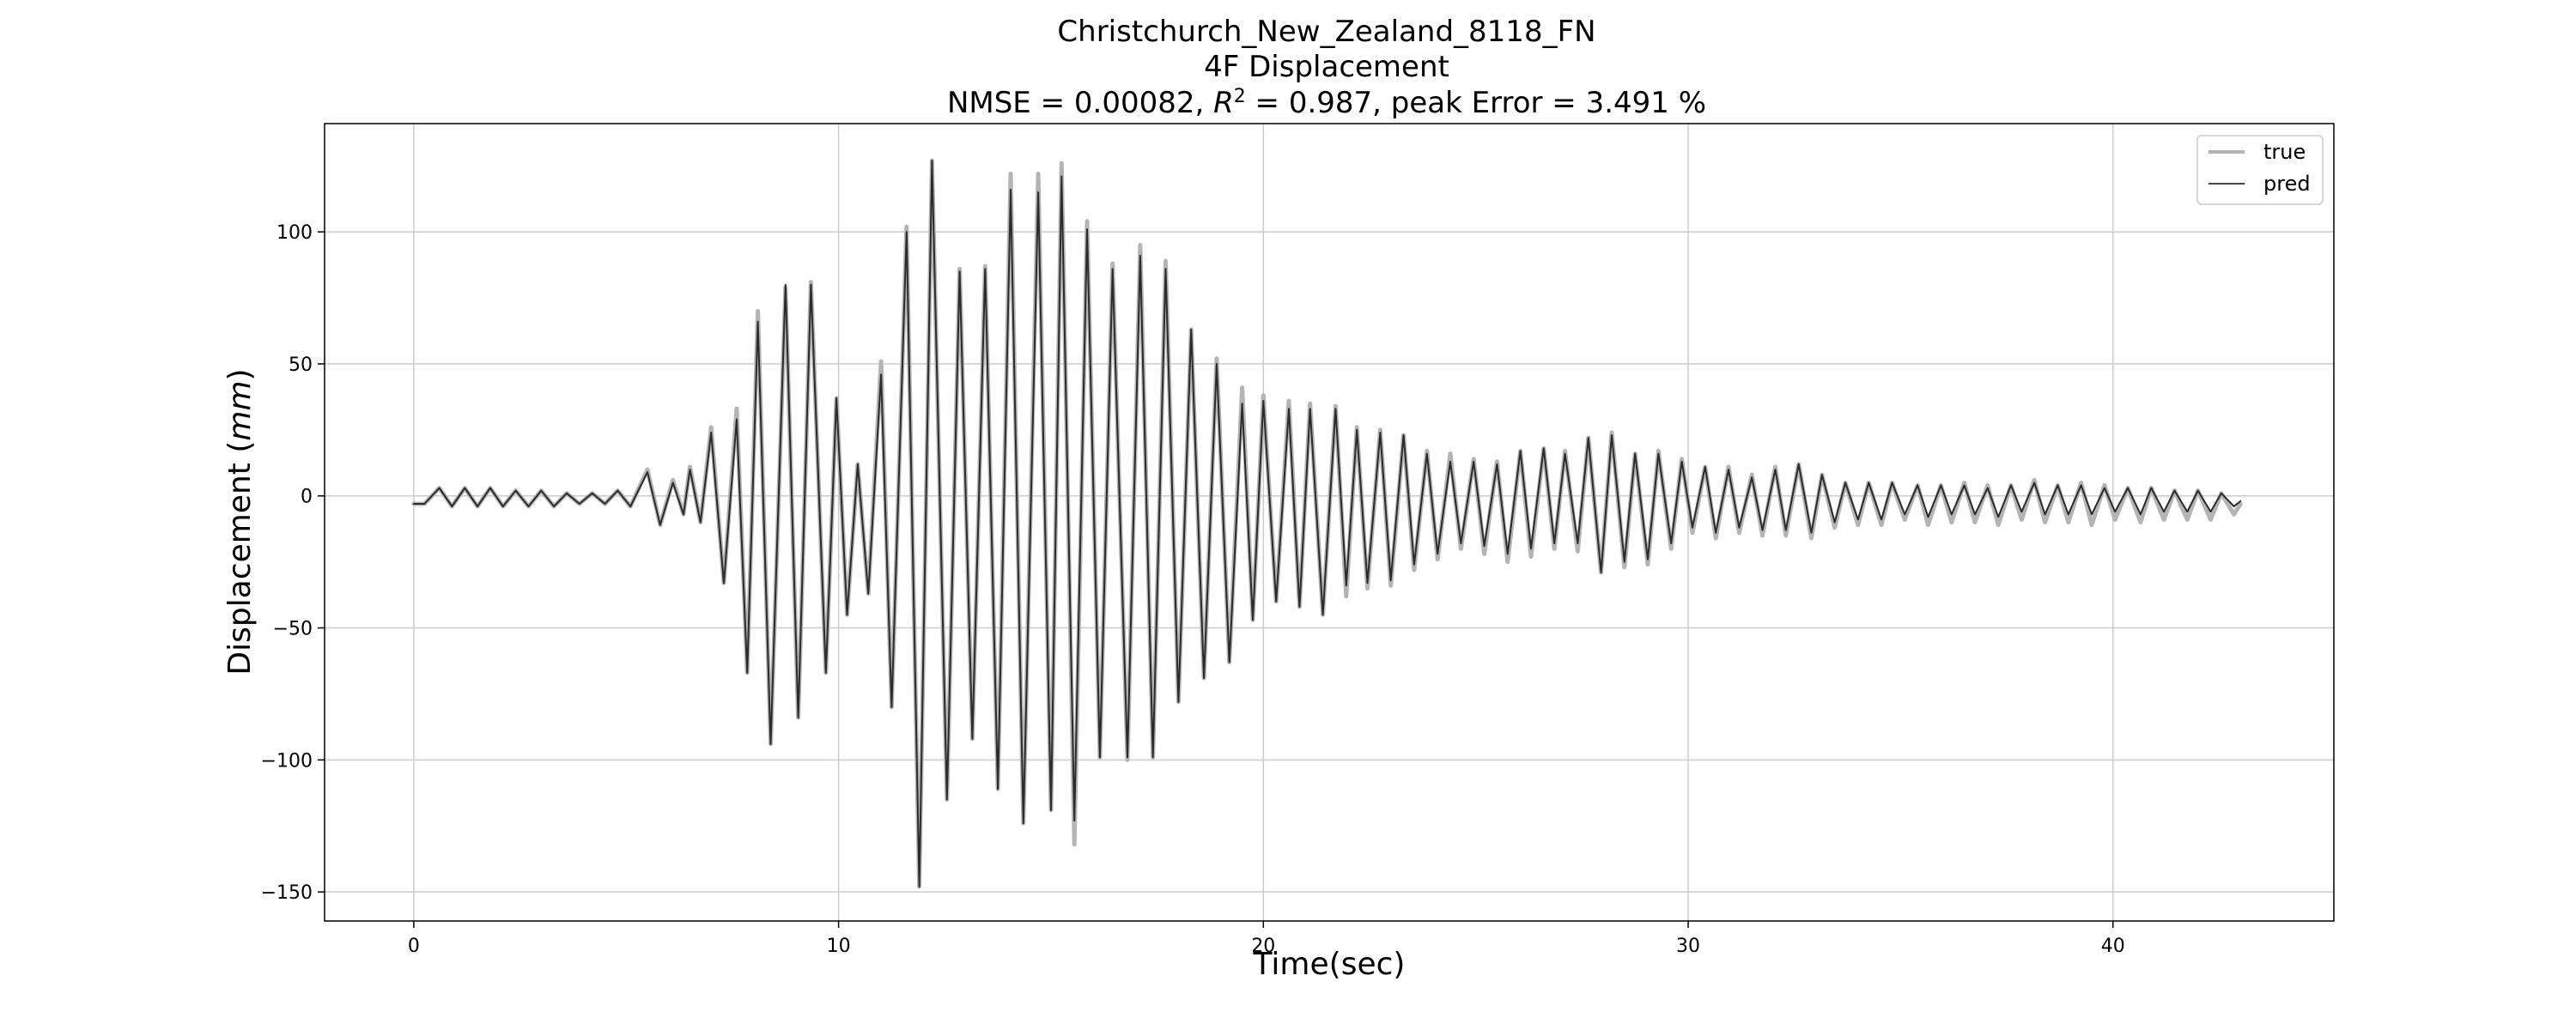  What do you see at coordinates (414, 946) in the screenshot?
I see `x-tick-label: 0` at bounding box center [414, 946].